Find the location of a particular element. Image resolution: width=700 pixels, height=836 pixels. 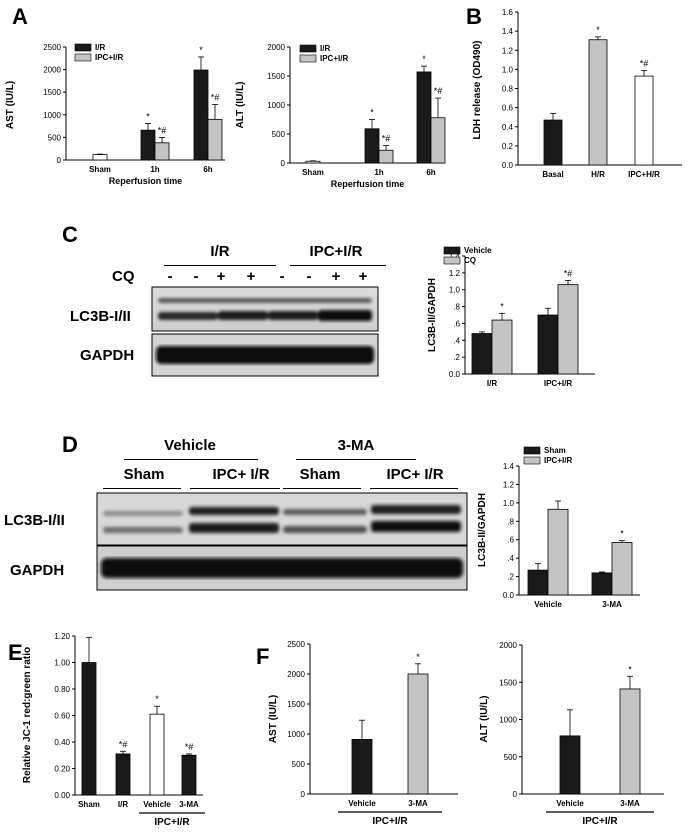

chart-d-lc3-y-tick-label: 1.4 is located at coordinates (509, 466).